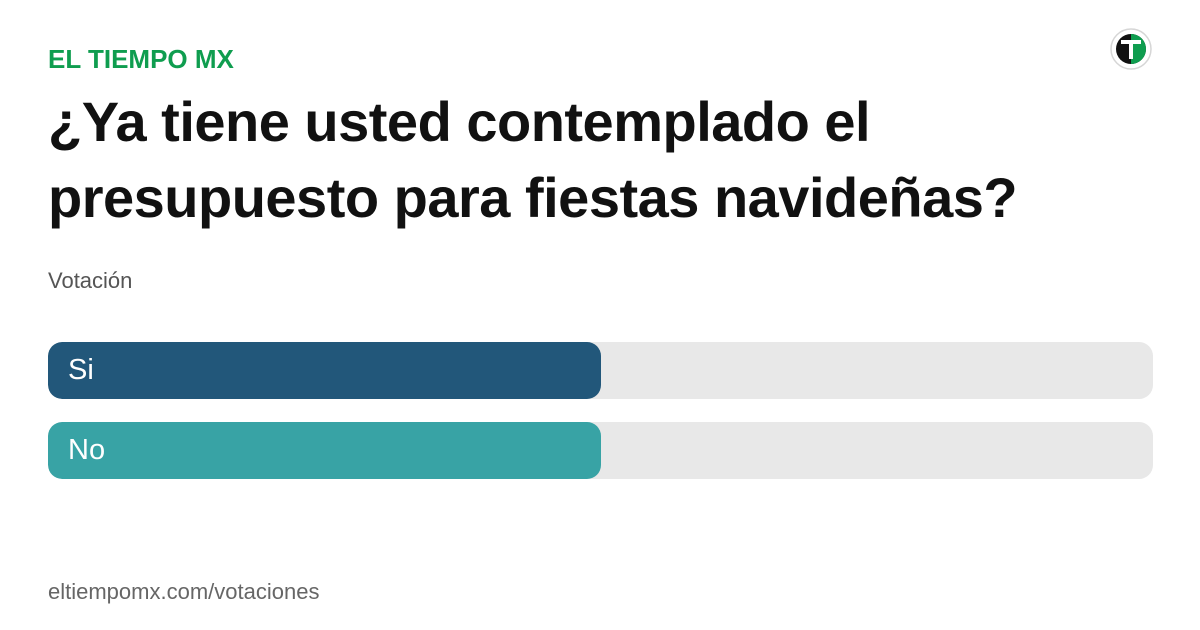  I want to click on poll-option-label: No, so click(87, 450).